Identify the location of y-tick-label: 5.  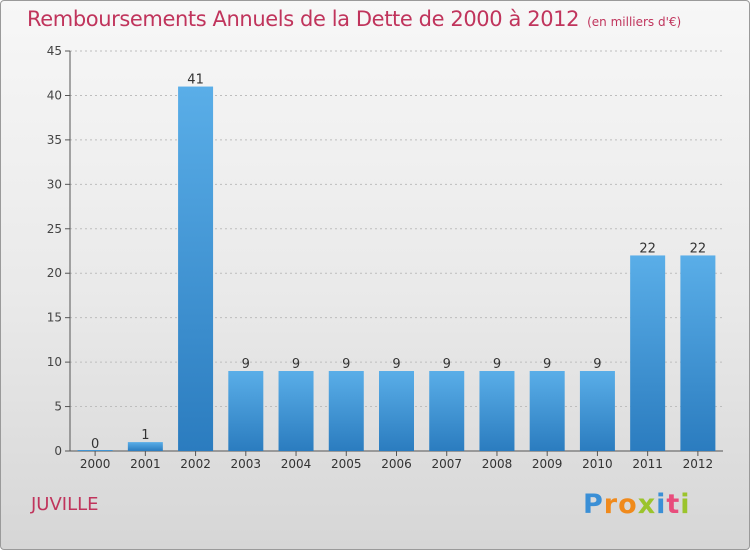
(58, 407).